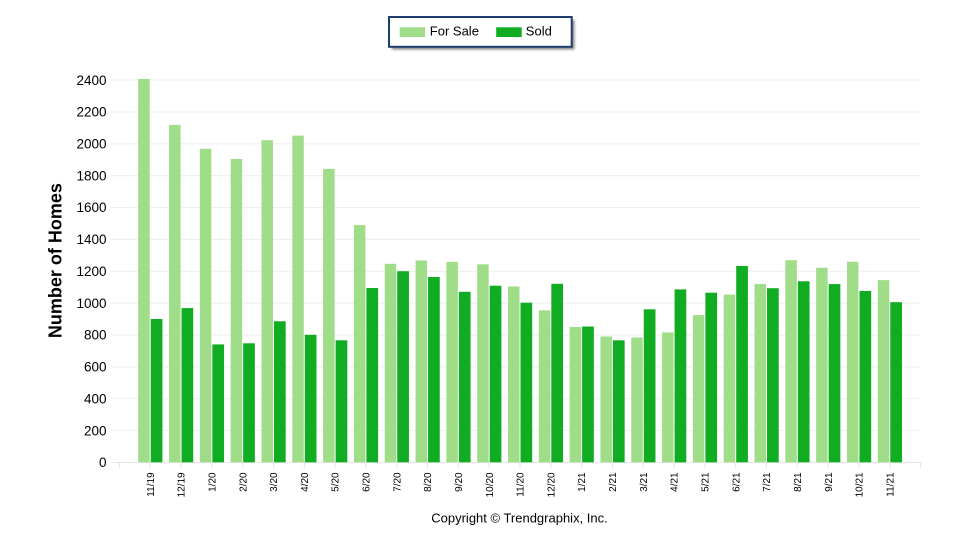 Image resolution: width=960 pixels, height=555 pixels. I want to click on svg-text: 400, so click(95, 398).